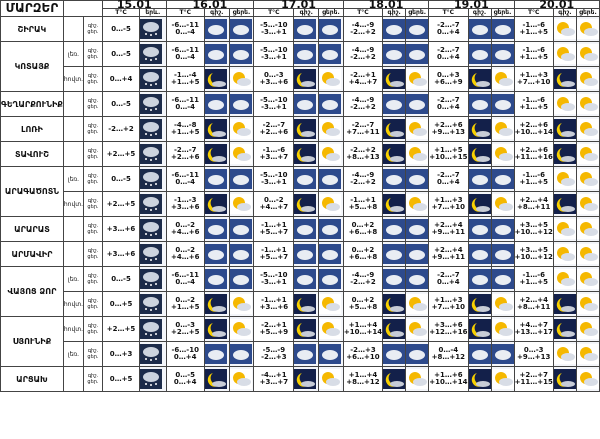 The image size is (600, 439). Describe the element at coordinates (363, 129) in the screenshot. I see `temperature-cell: -2…-7 +7…+11` at that location.